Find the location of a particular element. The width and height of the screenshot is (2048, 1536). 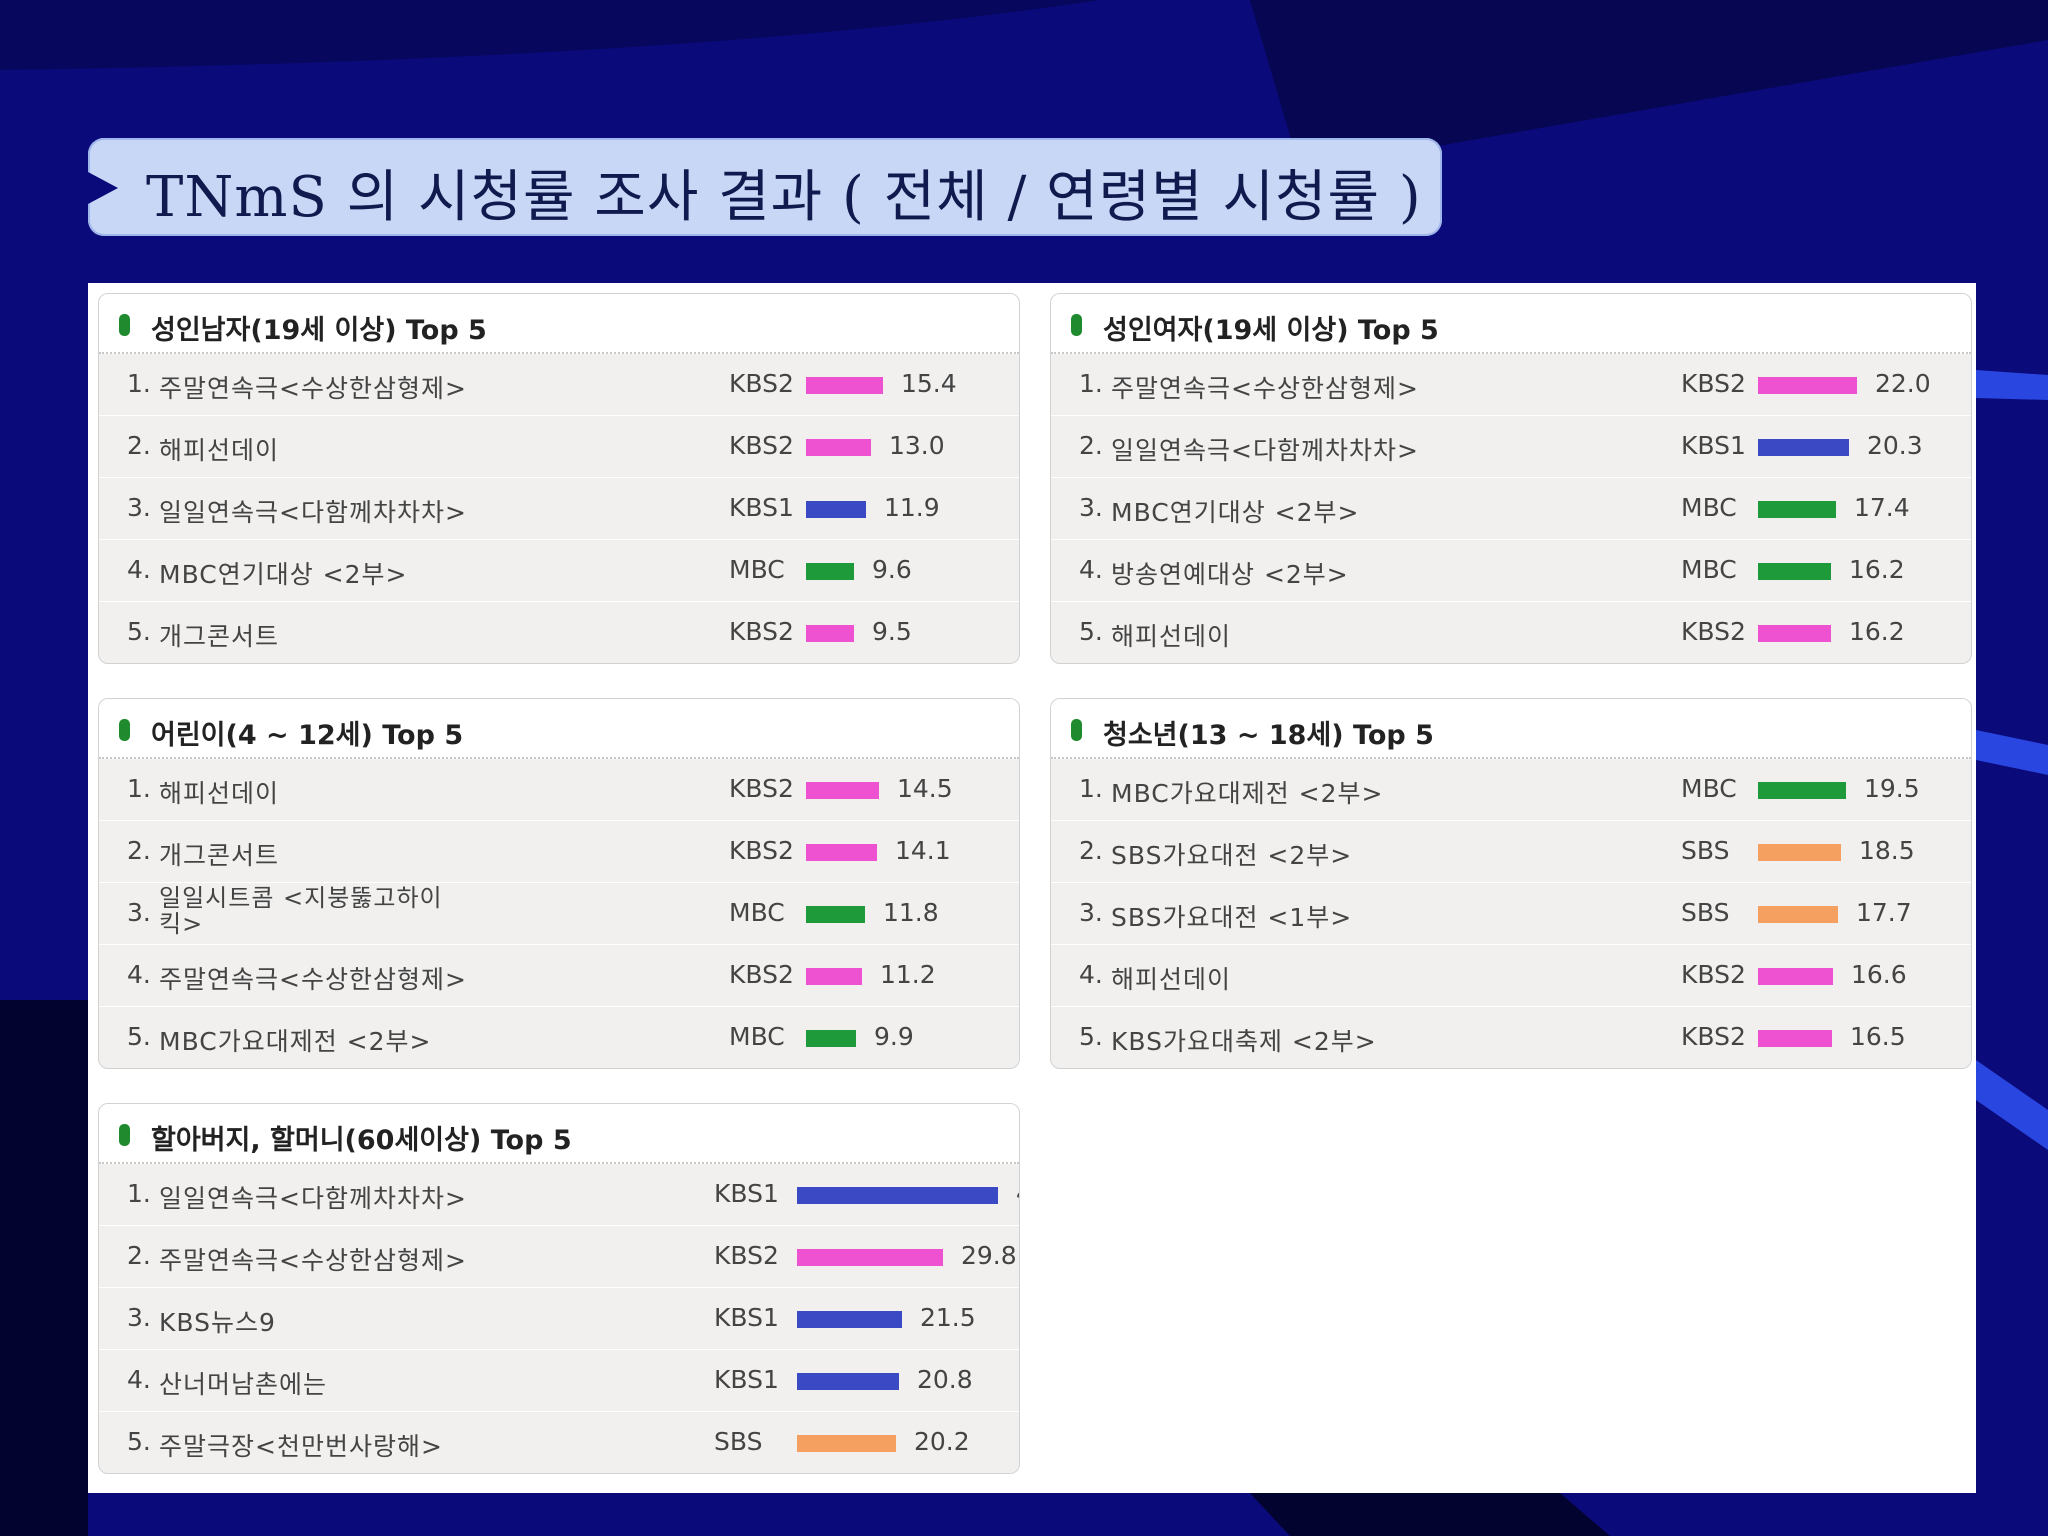

ranking-row: 5. 해피선데이 KBS2 16.2 is located at coordinates (1511, 632).